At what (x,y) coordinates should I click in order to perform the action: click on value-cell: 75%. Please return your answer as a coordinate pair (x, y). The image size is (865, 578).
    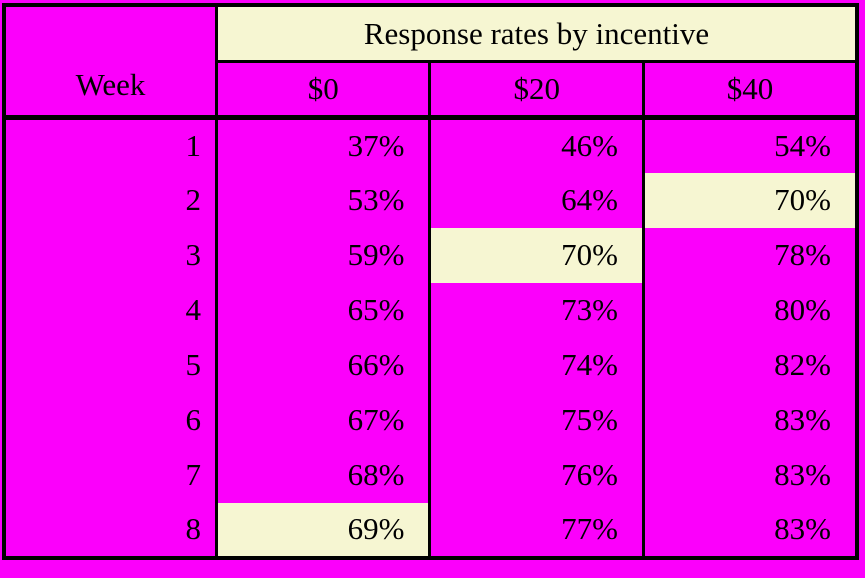
    Looking at the image, I should click on (536, 420).